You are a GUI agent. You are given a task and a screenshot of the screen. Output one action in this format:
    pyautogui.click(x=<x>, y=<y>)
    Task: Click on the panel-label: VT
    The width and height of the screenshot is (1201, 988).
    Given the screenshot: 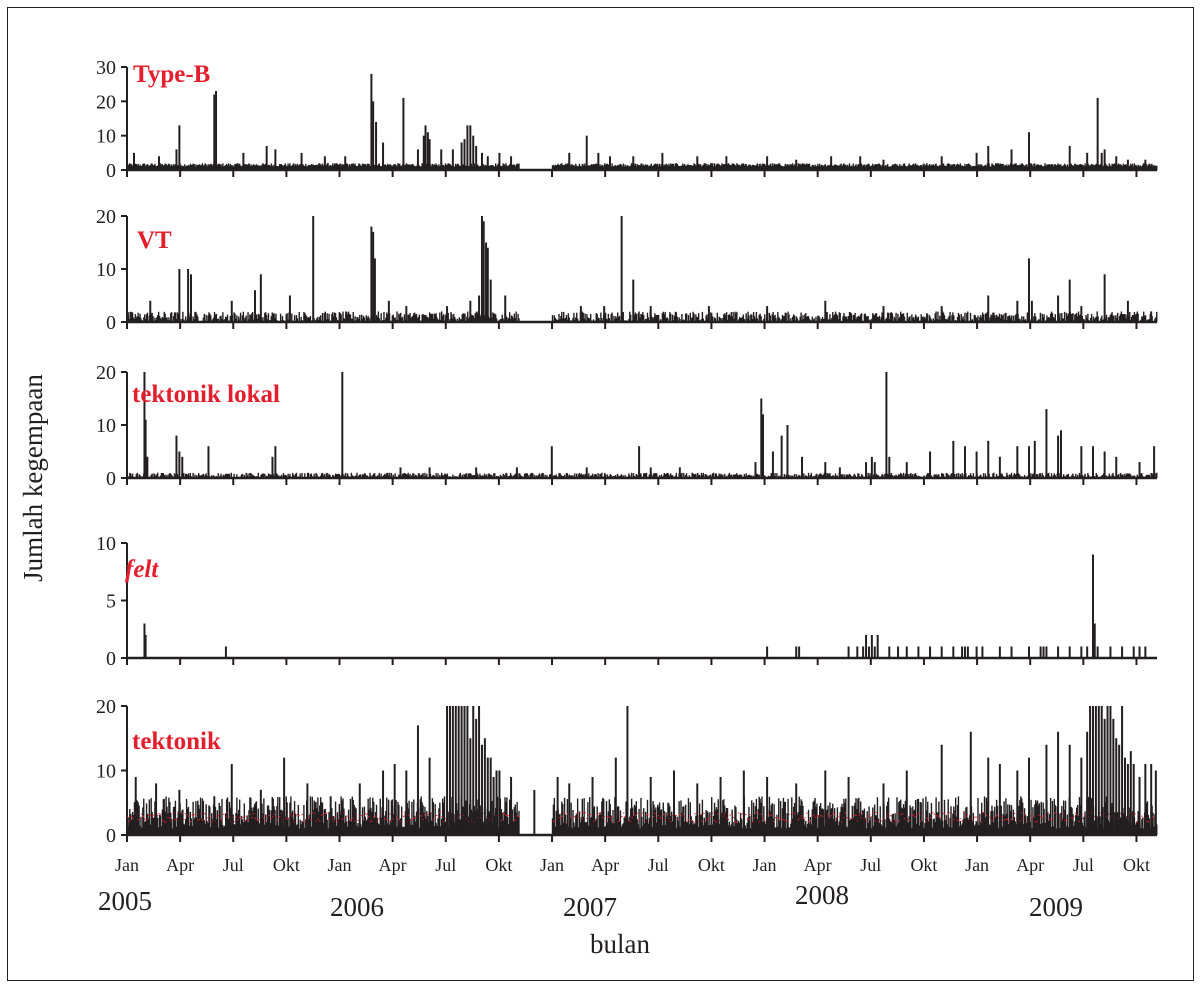 What is the action you would take?
    pyautogui.click(x=154, y=240)
    